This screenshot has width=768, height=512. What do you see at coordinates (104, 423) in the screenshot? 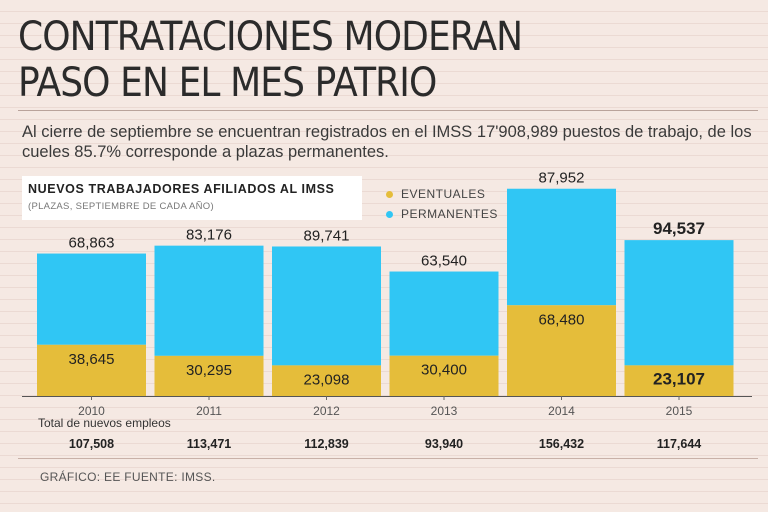
I see `totals-label: Total de nuevos empleos` at bounding box center [104, 423].